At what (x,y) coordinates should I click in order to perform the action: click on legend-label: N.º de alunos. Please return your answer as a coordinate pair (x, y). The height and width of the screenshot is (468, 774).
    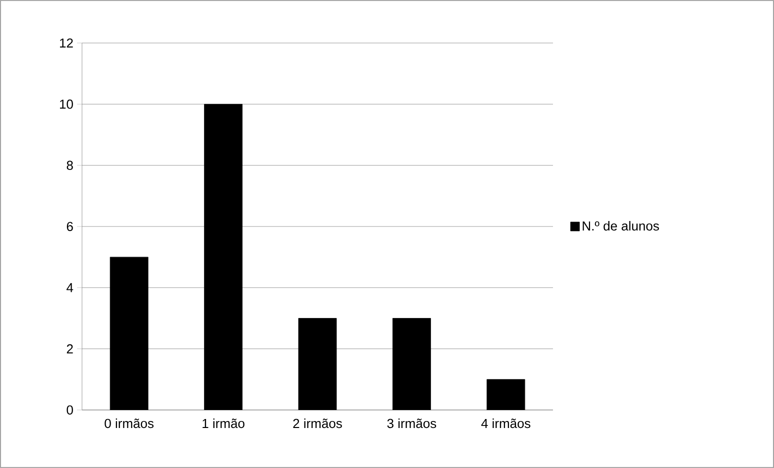
    Looking at the image, I should click on (620, 226).